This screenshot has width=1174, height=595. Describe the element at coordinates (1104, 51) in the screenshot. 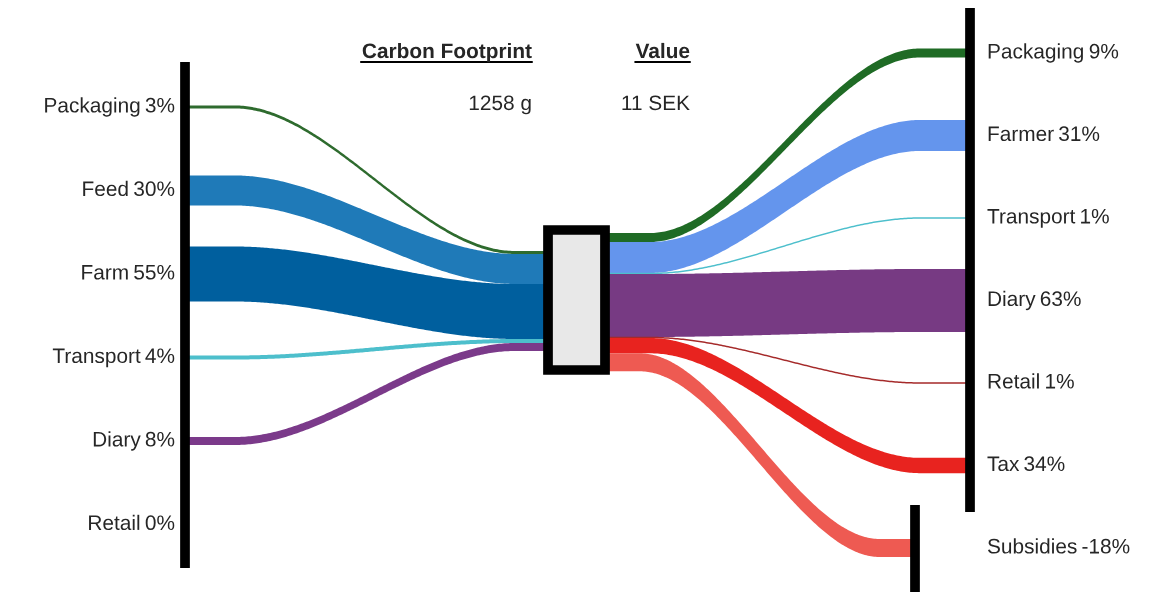

I see `data-label: 9%` at that location.